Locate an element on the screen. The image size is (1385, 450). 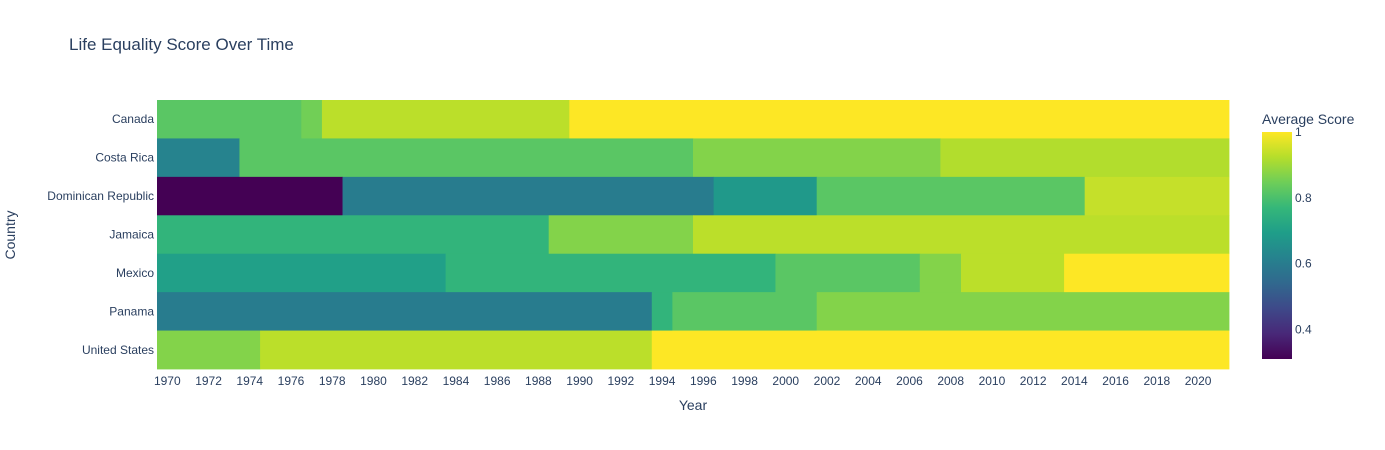
x-tick-label: 2020 is located at coordinates (1198, 381).